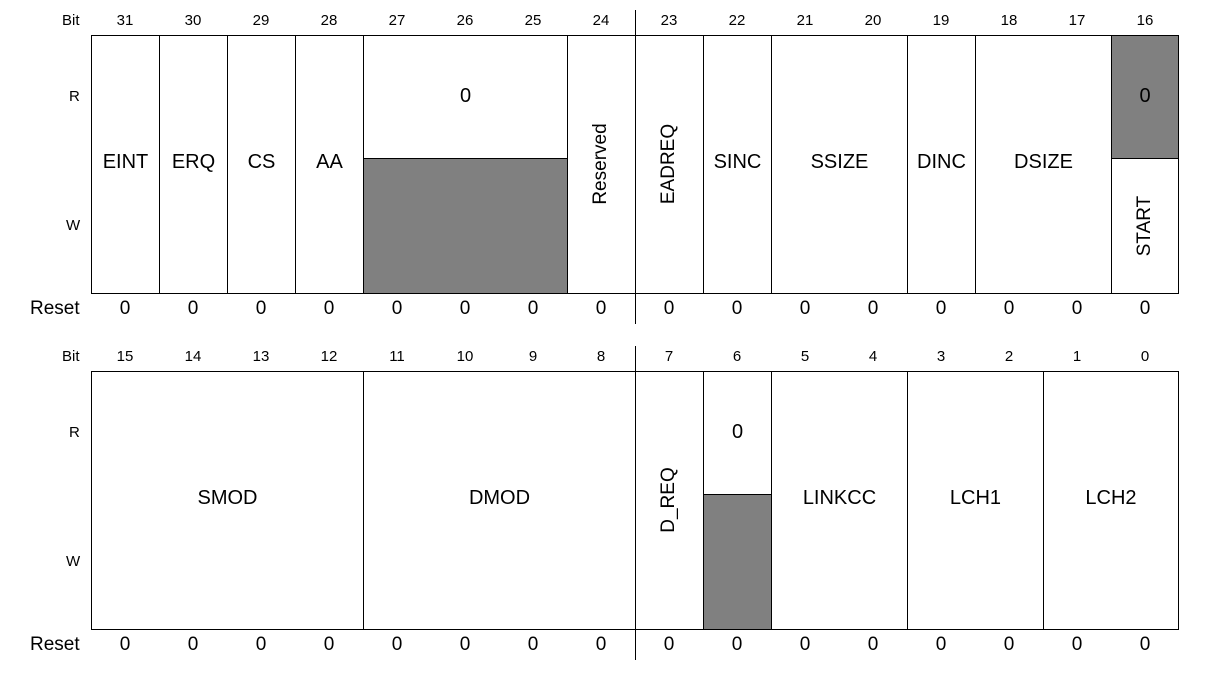 The image size is (1220, 676). What do you see at coordinates (74, 96) in the screenshot?
I see `read-label-upper: R` at bounding box center [74, 96].